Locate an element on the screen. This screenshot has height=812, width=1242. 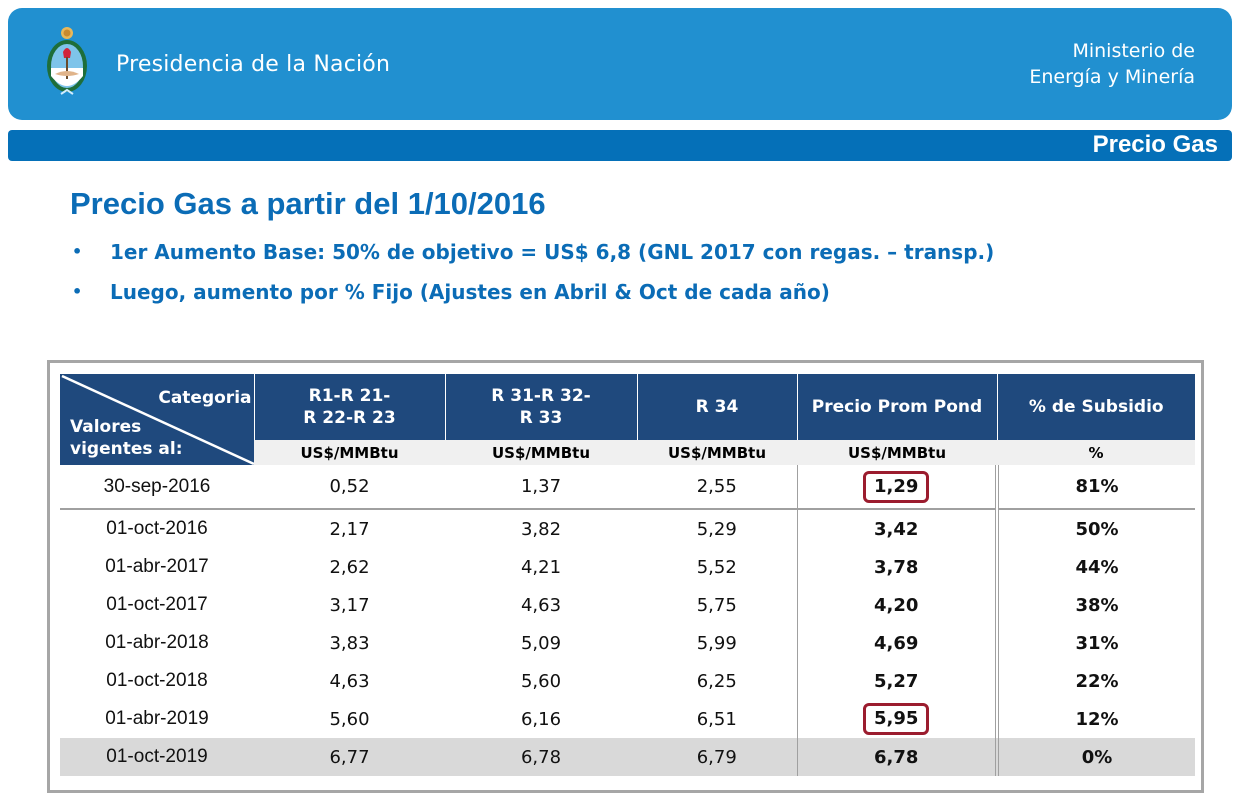
table-row: 01-oct-2017 3,17 4,63 5,75 4,20 38% is located at coordinates (627, 605).